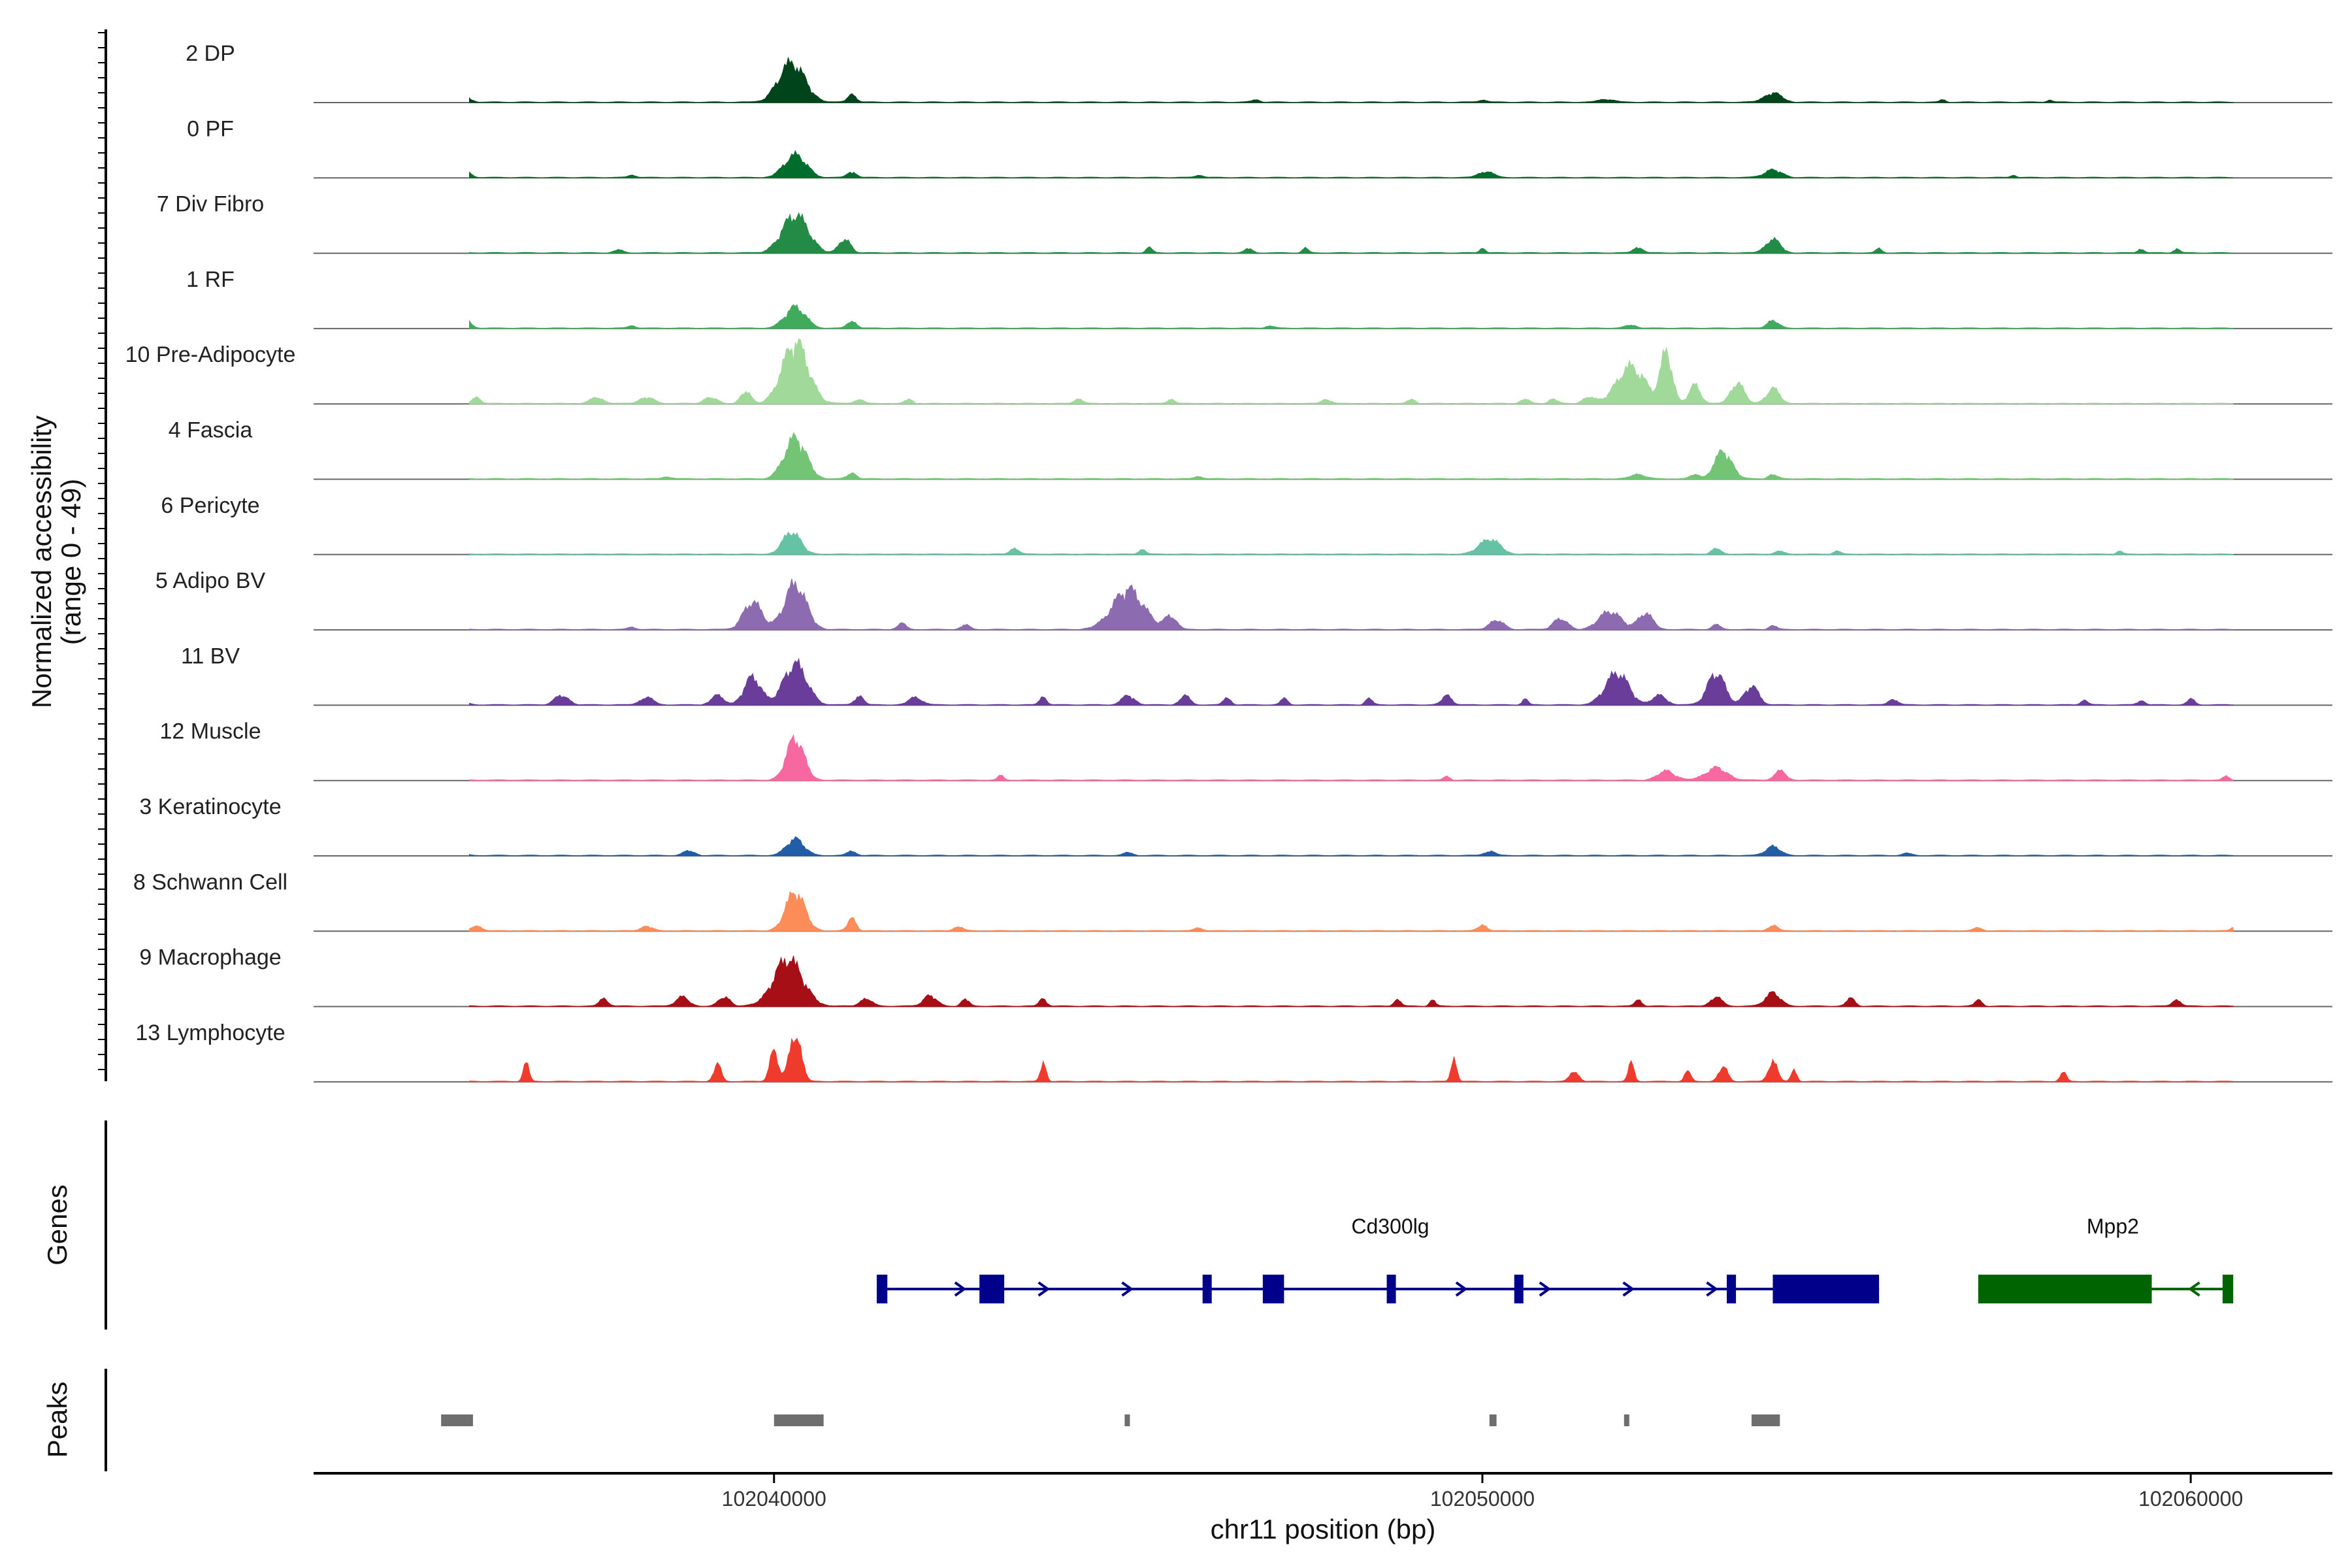 The width and height of the screenshot is (2352, 1568). Describe the element at coordinates (71, 562) in the screenshot. I see `y-axis-title-line2: (range 0 - 49)` at that location.